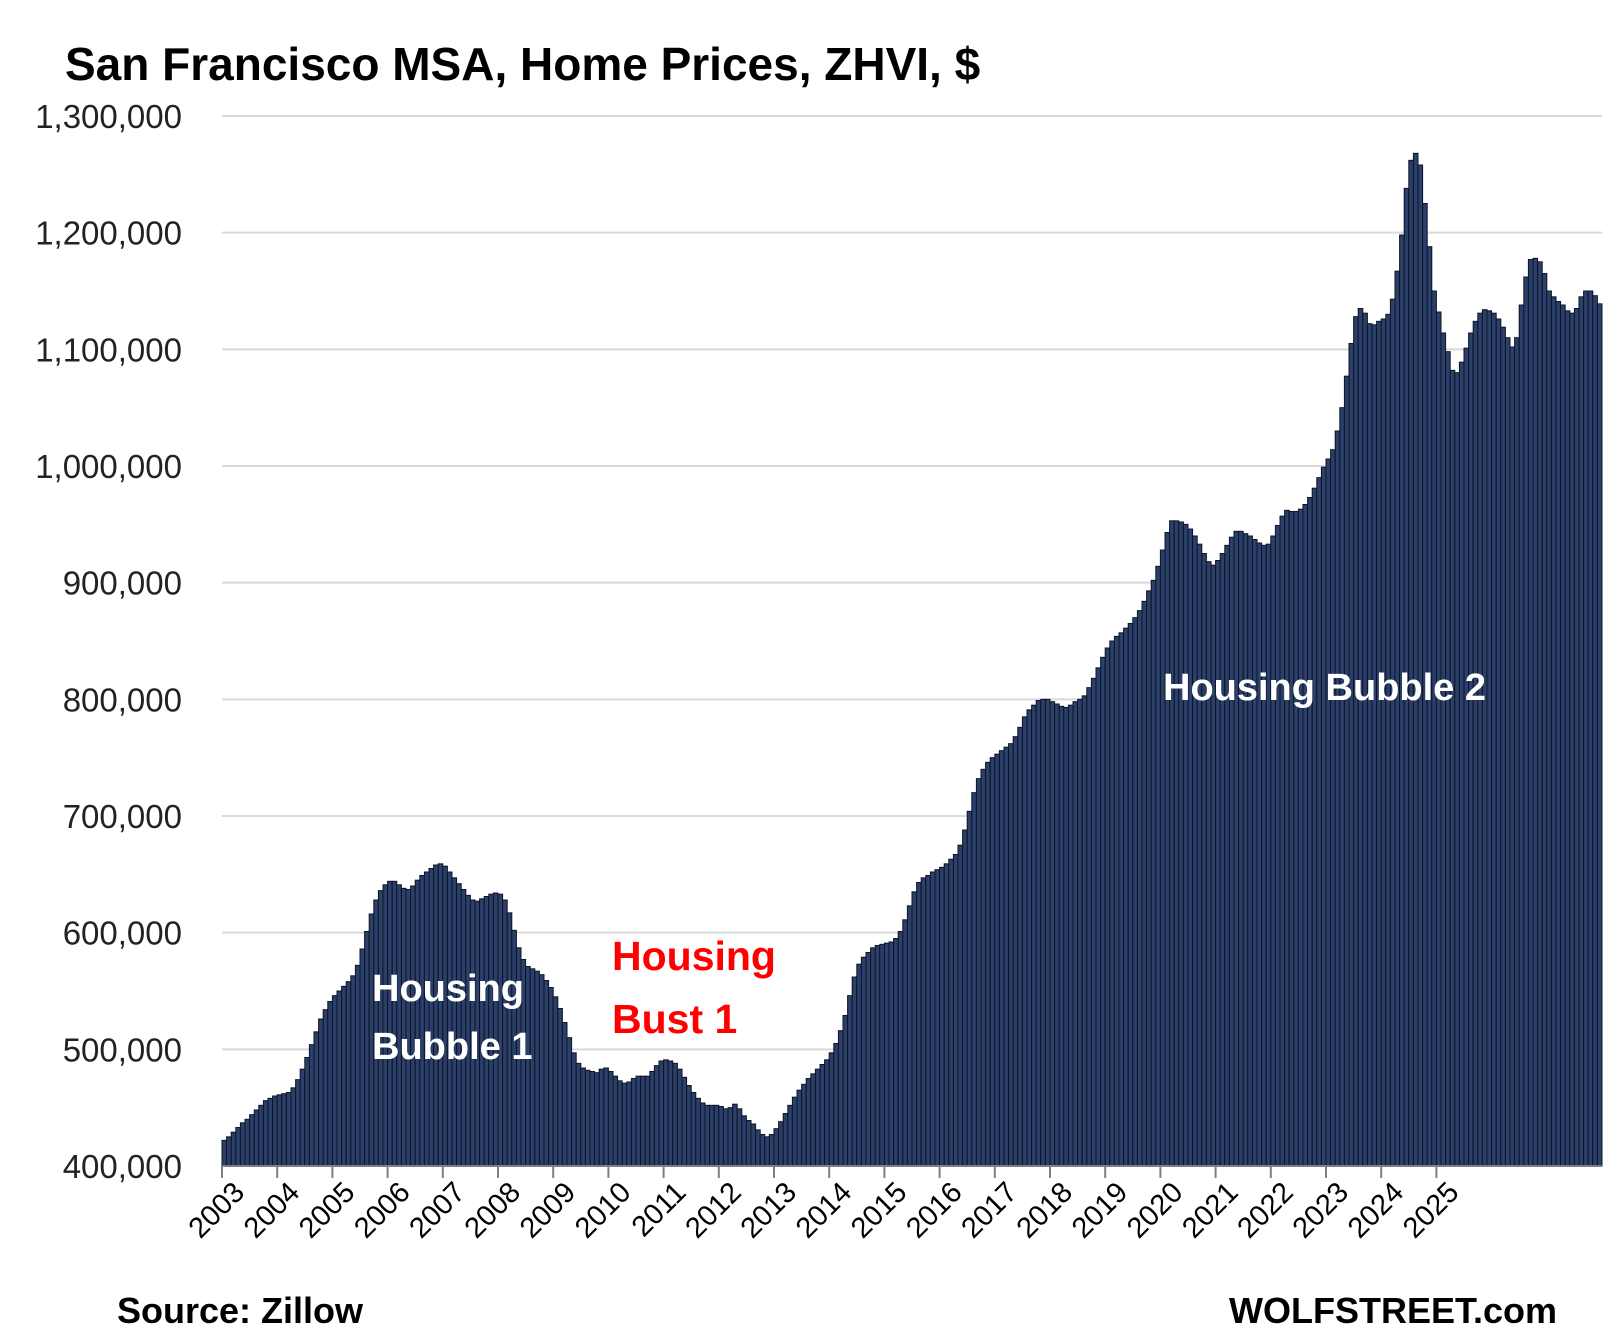  Describe the element at coordinates (108, 466) in the screenshot. I see `y-tick-label: 1,000,000` at that location.